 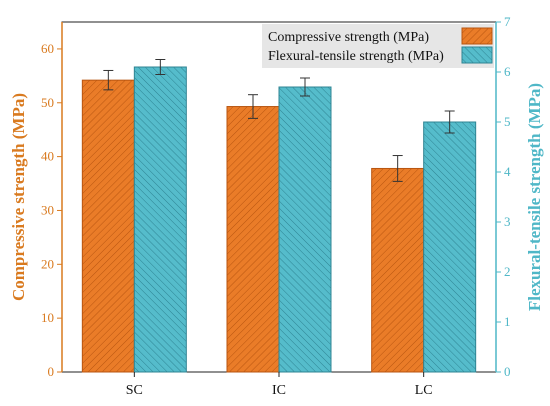 What do you see at coordinates (47, 156) in the screenshot?
I see `left-tick-label: 40` at bounding box center [47, 156].